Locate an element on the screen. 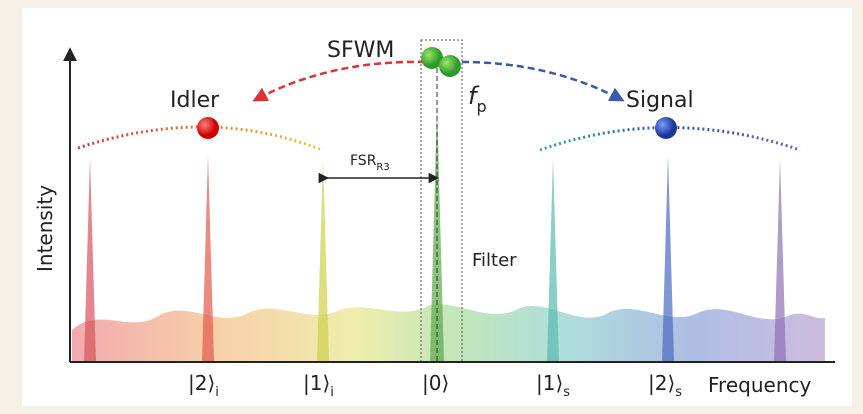 This screenshot has height=414, width=863. state-label: |2⟩i is located at coordinates (203, 385).